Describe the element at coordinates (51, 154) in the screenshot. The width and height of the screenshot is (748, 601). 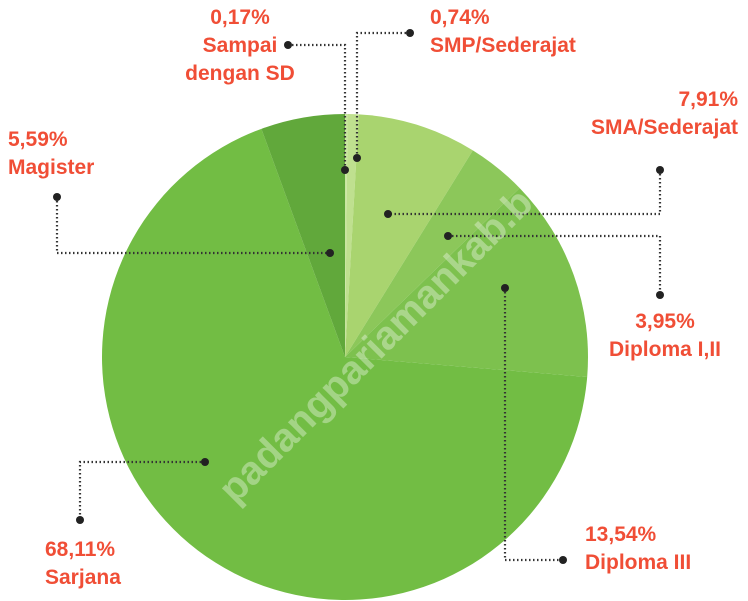
I see `label-group: 5,59% Magister` at that location.